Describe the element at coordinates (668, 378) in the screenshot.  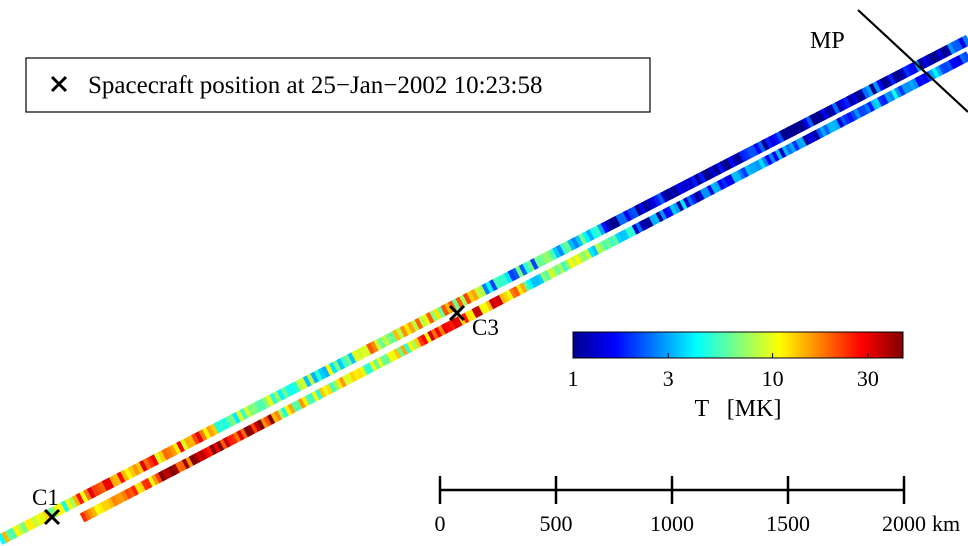
I see `colorbar-tick-label: 3` at that location.